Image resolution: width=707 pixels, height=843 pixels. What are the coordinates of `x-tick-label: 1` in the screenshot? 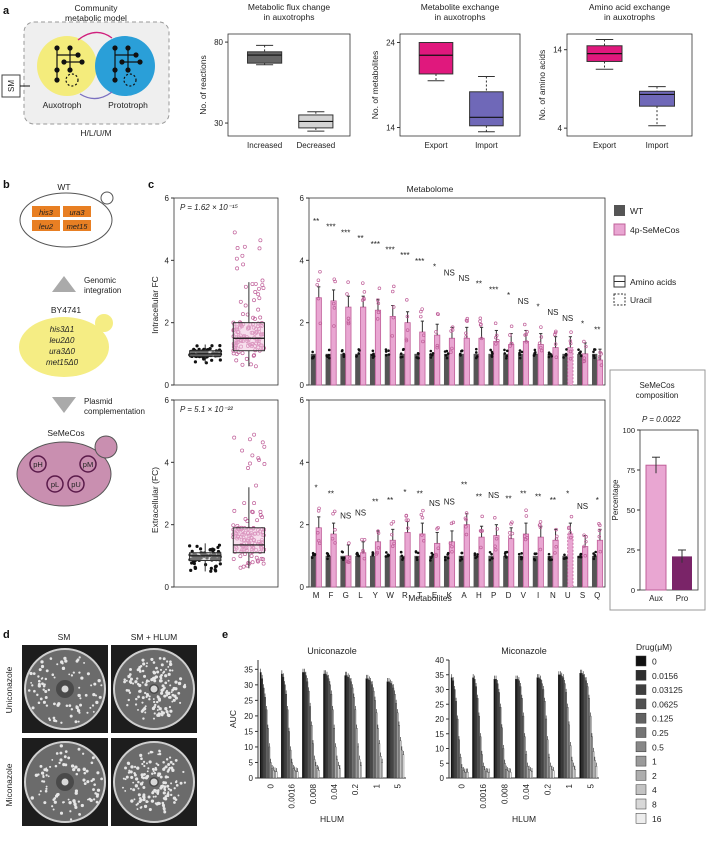 It's located at (569, 785).